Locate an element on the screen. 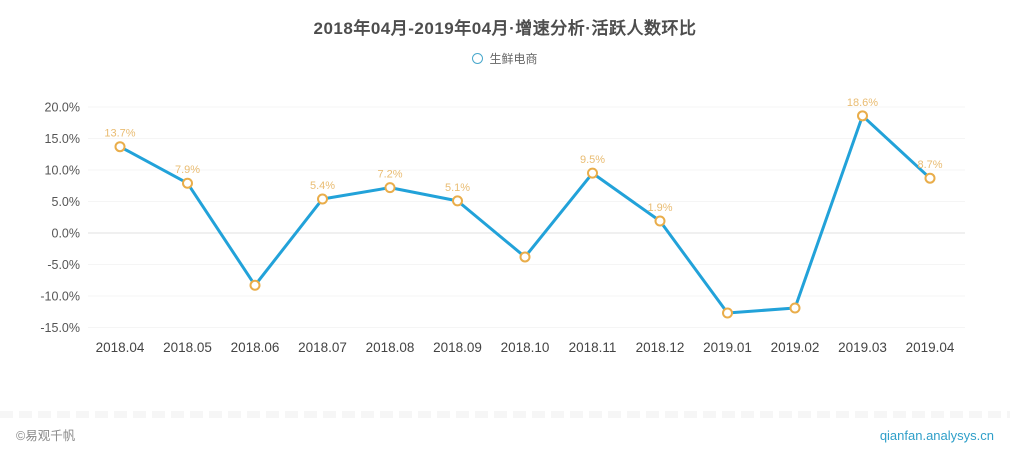 The height and width of the screenshot is (450, 1010). y-tick-label: 10.0% is located at coordinates (62, 171).